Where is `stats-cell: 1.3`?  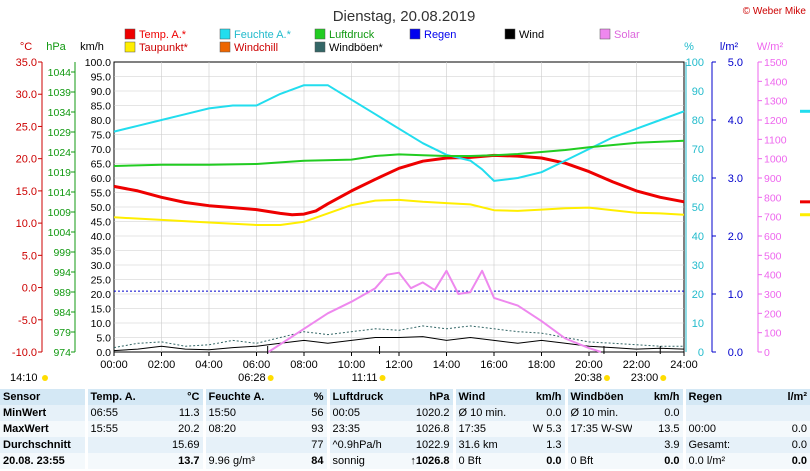
stats-cell: 1.3 is located at coordinates (540, 445).